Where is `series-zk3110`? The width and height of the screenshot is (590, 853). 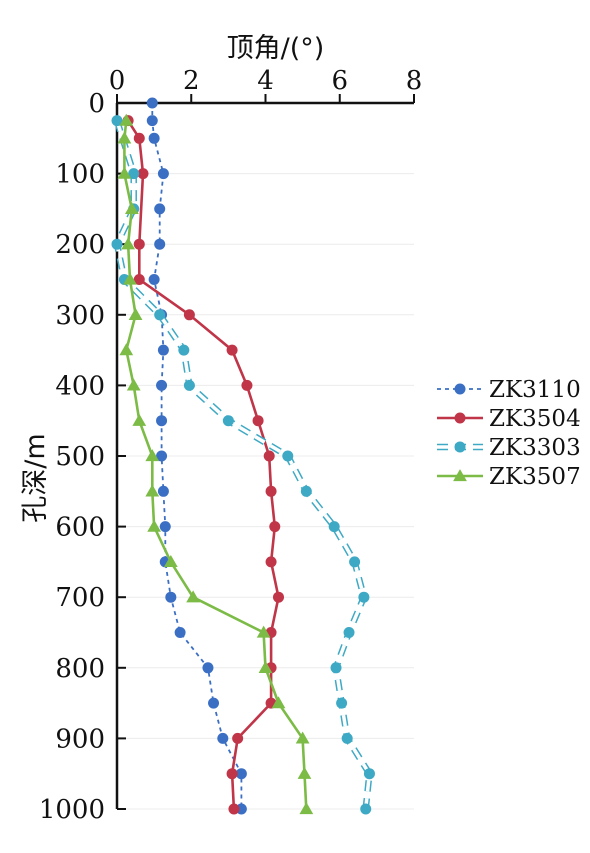 series-zk3110 is located at coordinates (196, 456).